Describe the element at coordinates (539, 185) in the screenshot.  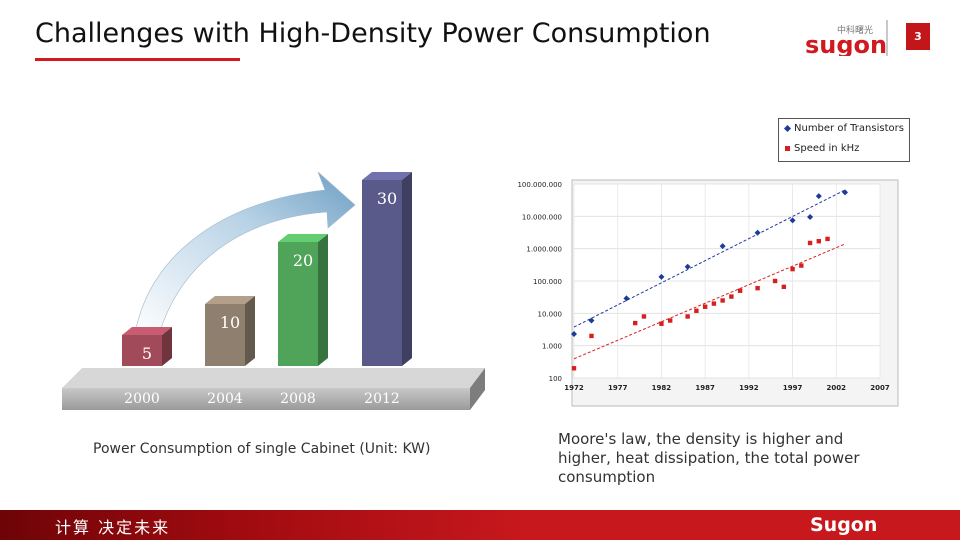
I see `y-tick-label: 100.000.000` at that location.